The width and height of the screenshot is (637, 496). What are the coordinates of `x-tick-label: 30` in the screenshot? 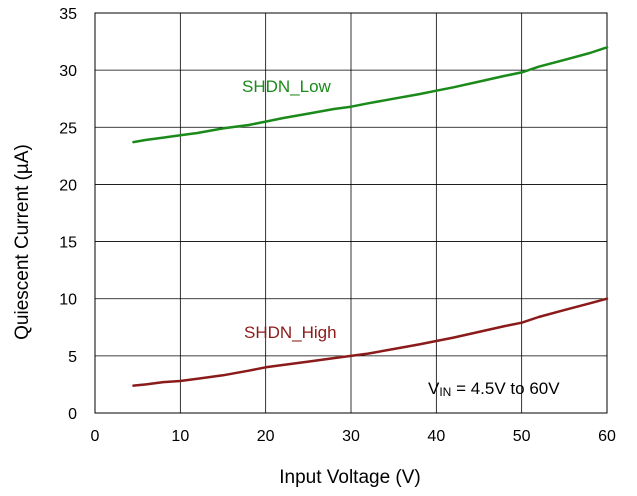 It's located at (351, 436).